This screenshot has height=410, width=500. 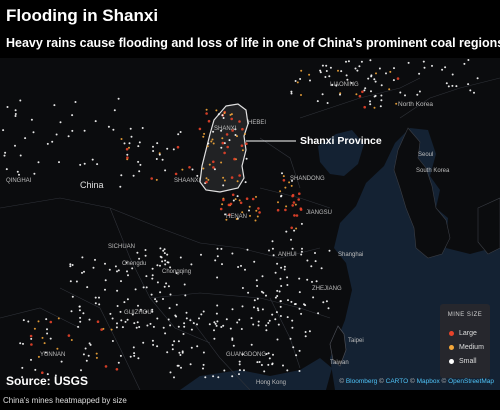 I want to click on shanxi-province-outline, so click(x=224, y=148).